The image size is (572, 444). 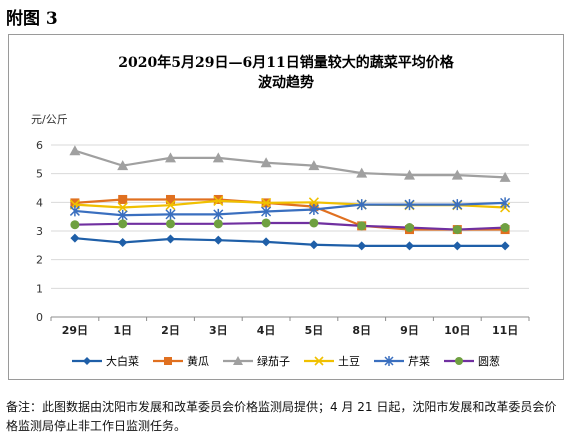 What do you see at coordinates (419, 361) in the screenshot?
I see `legend-label: 芹菜` at bounding box center [419, 361].